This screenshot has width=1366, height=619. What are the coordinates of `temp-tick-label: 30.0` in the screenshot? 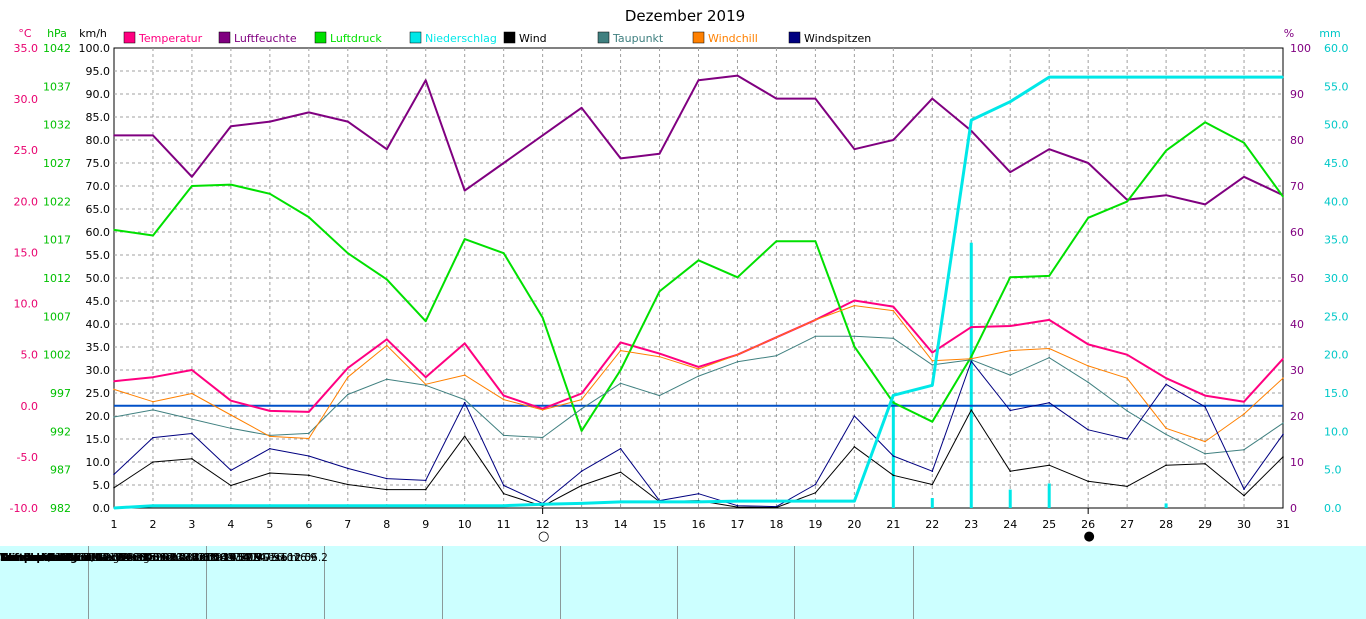 It's located at (26, 99).